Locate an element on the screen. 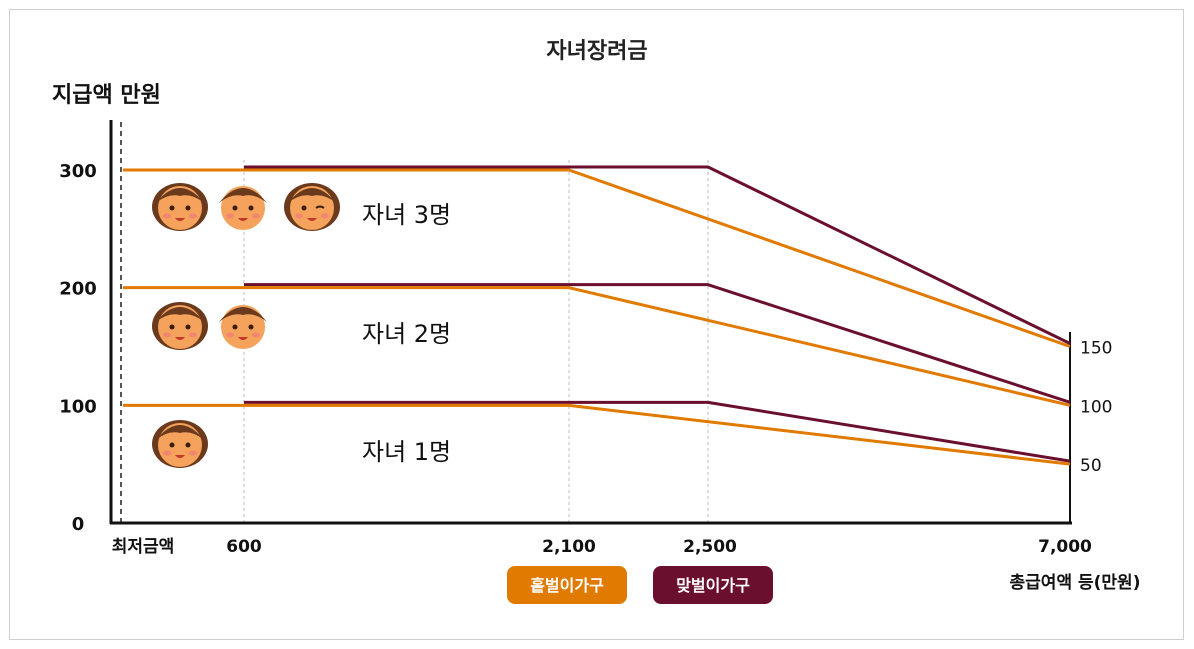 The width and height of the screenshot is (1194, 649). x-tick-7,000: 7,000 is located at coordinates (1065, 547).